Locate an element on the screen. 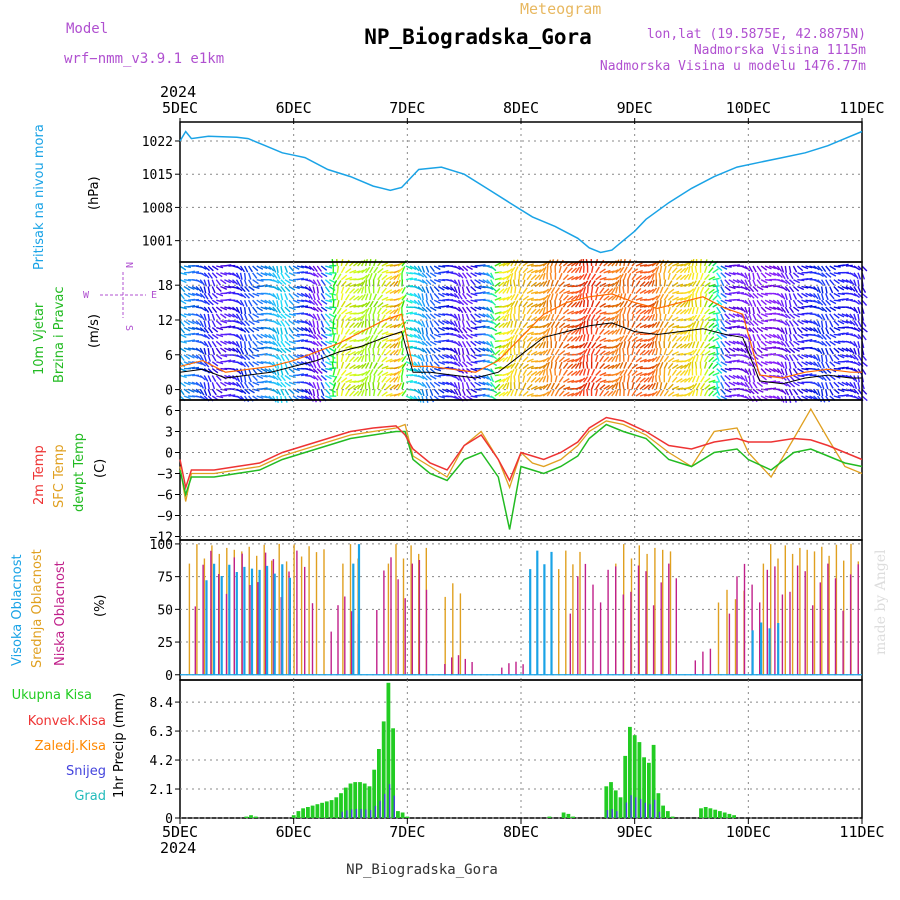 The height and width of the screenshot is (900, 900). temp-unit: (C) is located at coordinates (100, 468).